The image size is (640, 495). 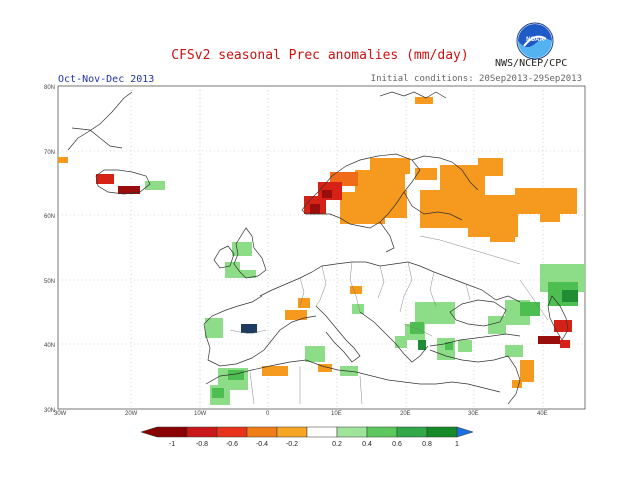 What do you see at coordinates (476, 79) in the screenshot?
I see `initial-conditions-label: Initial conditions: 20Sep2013-29Sep2013` at bounding box center [476, 79].